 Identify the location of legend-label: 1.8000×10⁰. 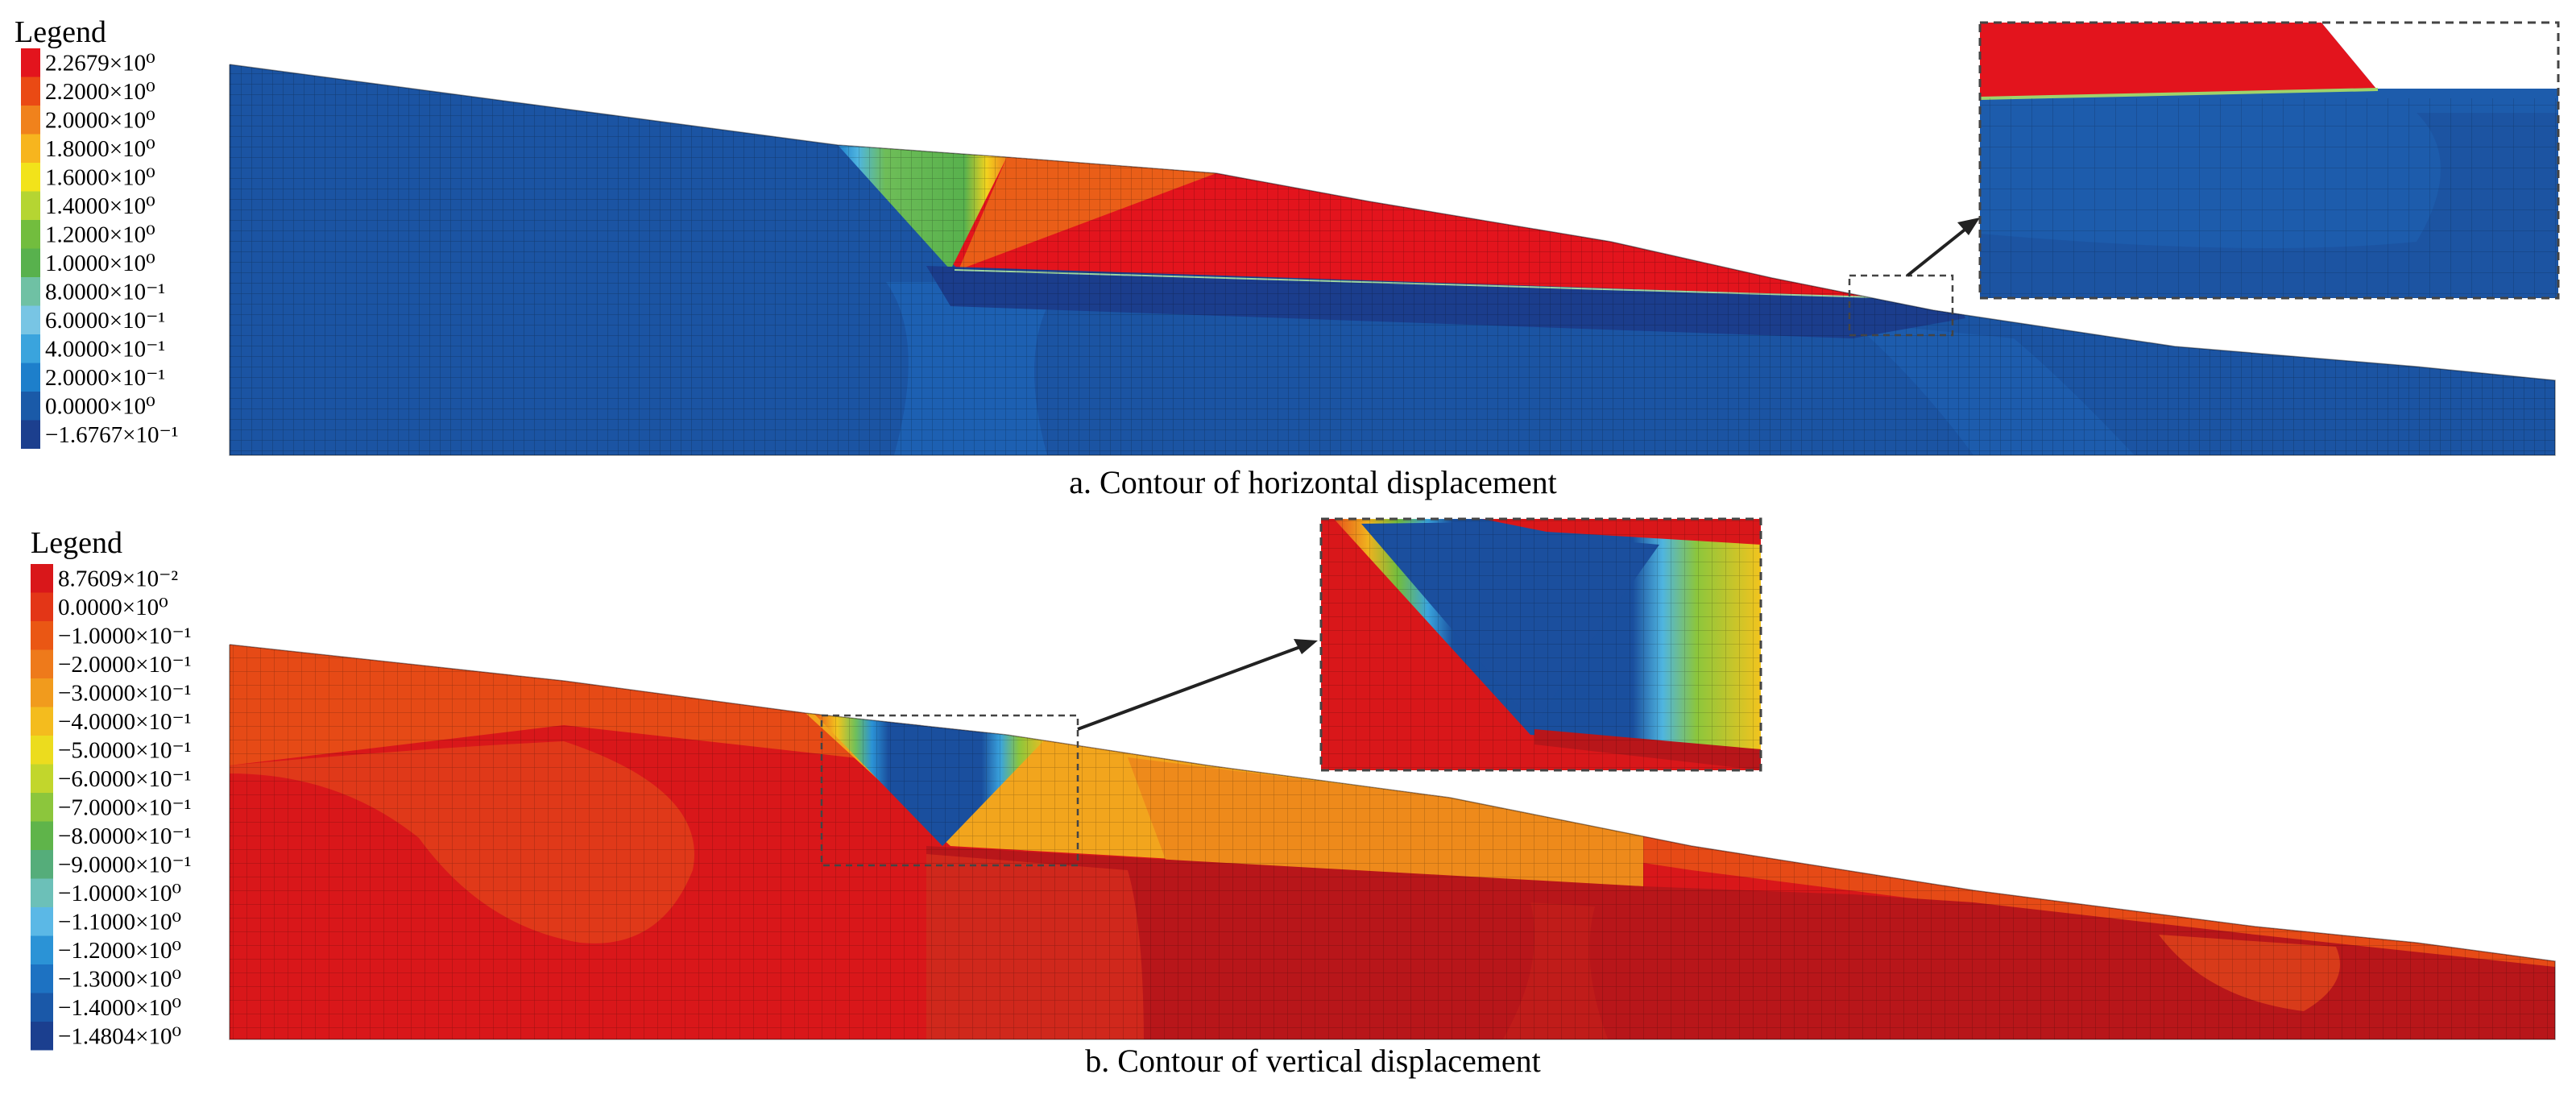
(100, 149).